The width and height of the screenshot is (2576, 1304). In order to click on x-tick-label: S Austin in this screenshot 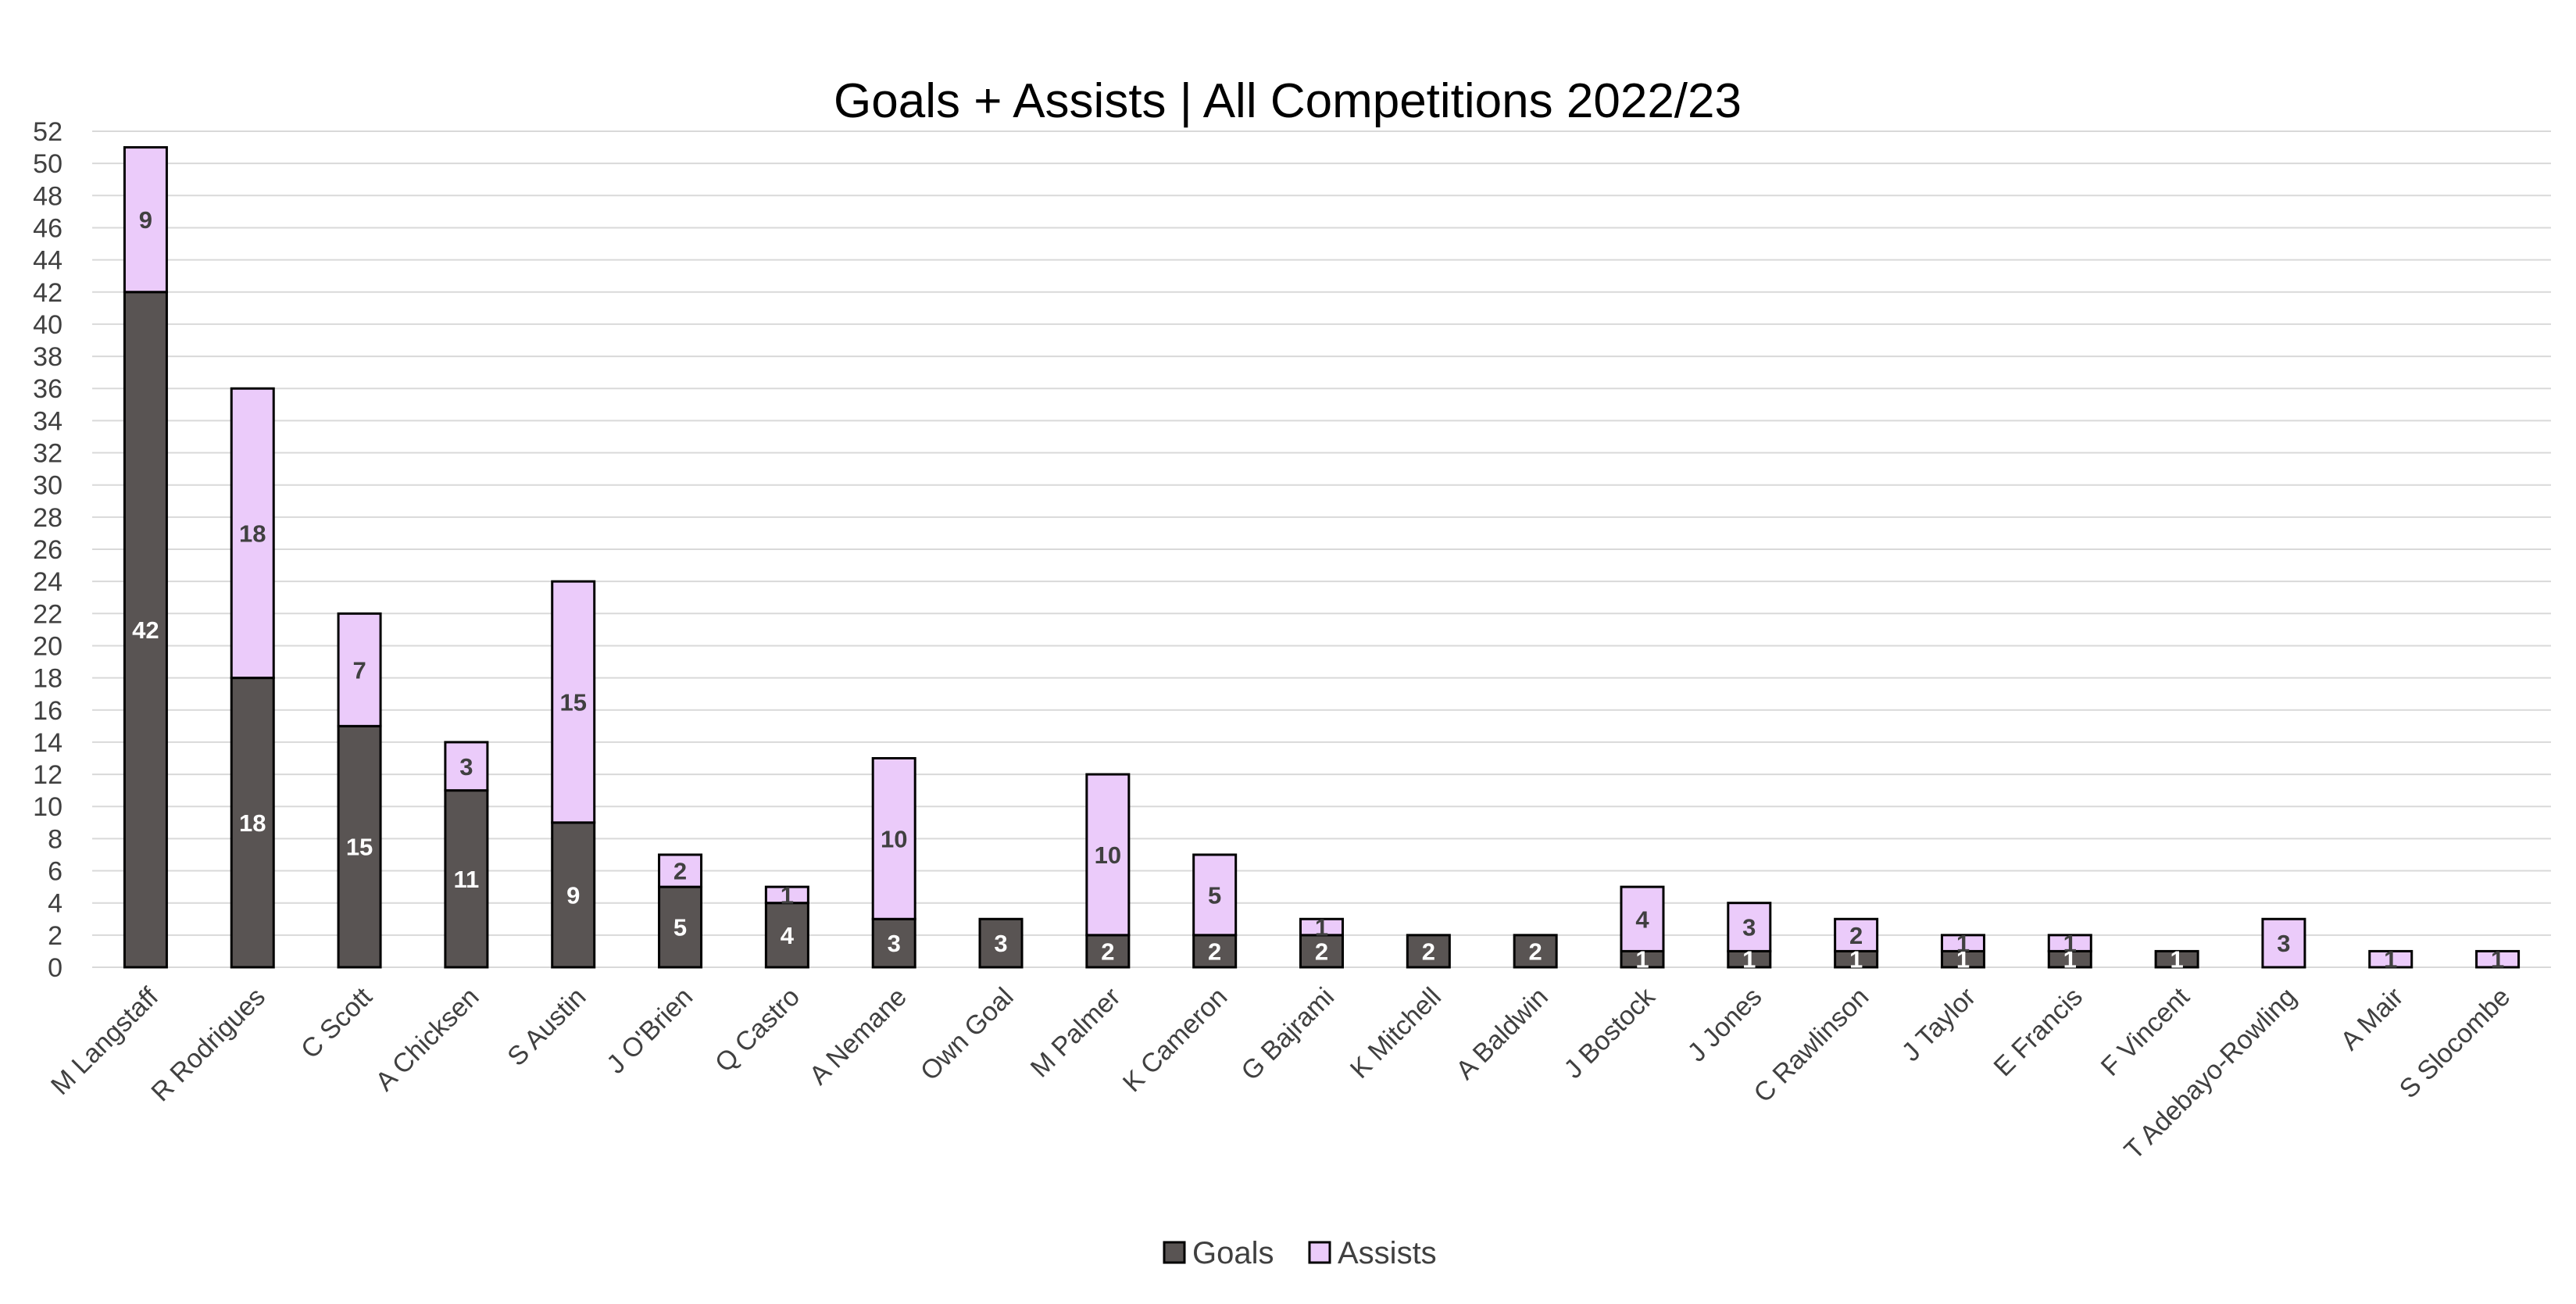, I will do `click(547, 1027)`.